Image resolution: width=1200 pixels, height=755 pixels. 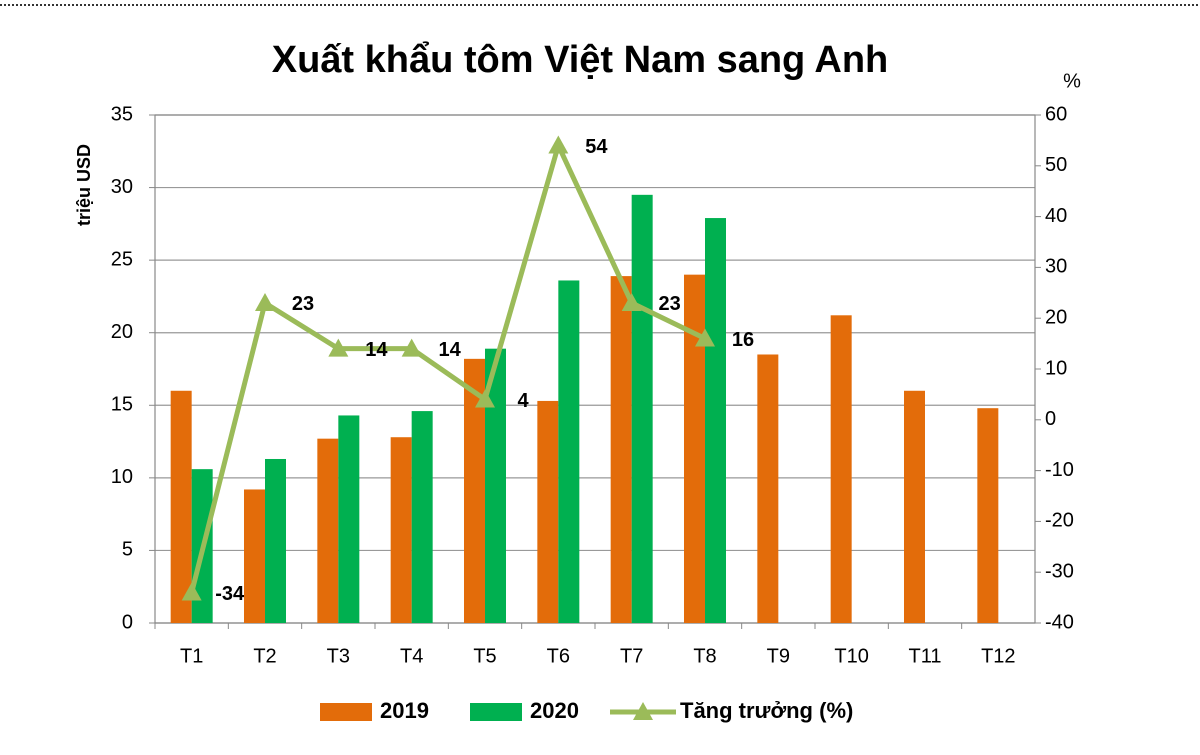 What do you see at coordinates (404, 710) in the screenshot?
I see `legend-label: 2019` at bounding box center [404, 710].